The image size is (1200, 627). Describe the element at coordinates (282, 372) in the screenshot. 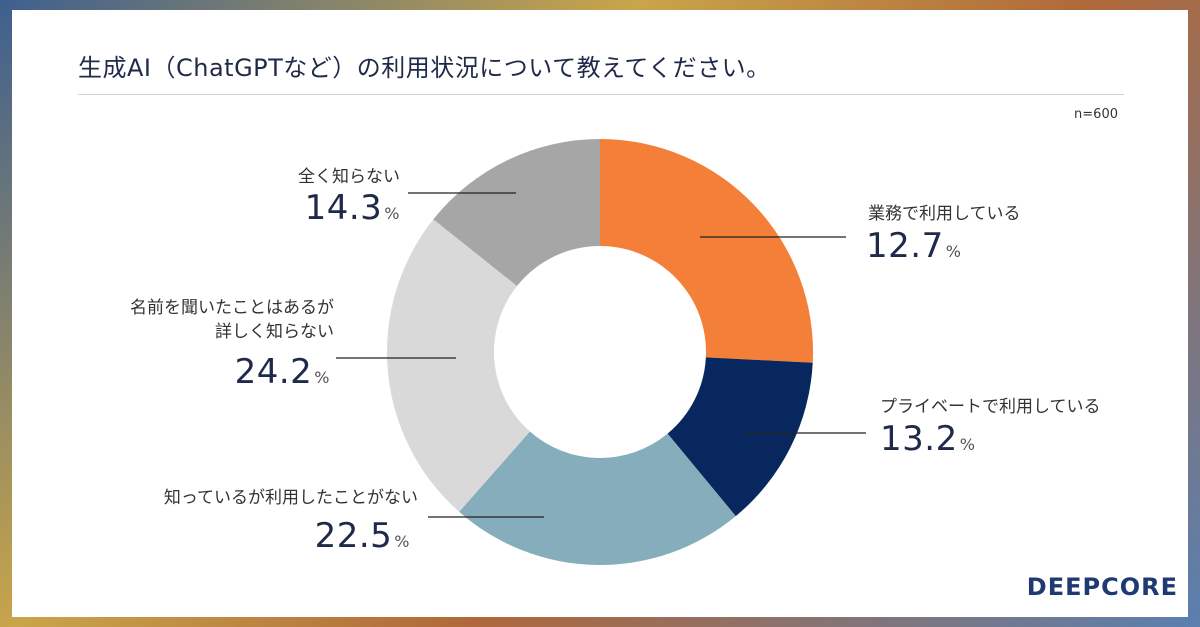

I see `value-heard-name: 24.2%` at that location.